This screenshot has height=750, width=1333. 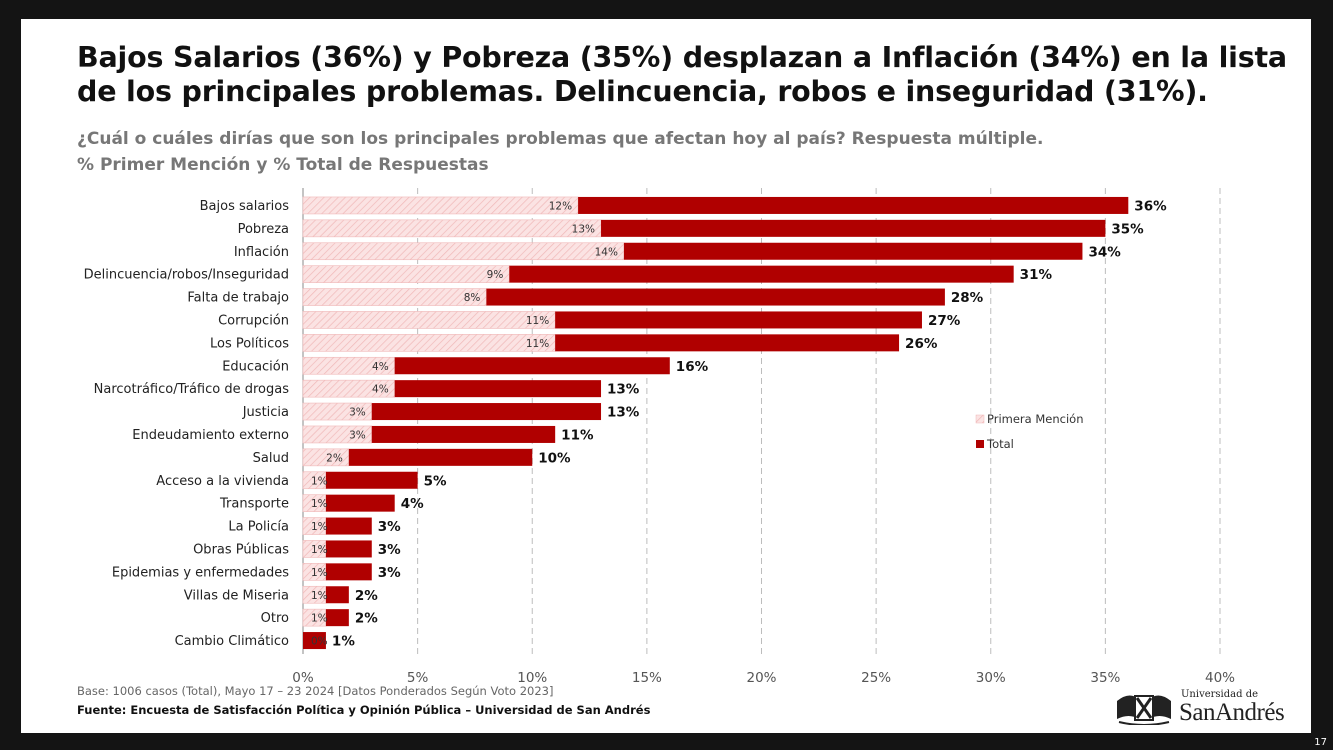 I want to click on logo-small-text: Universidad de, so click(x=1220, y=694).